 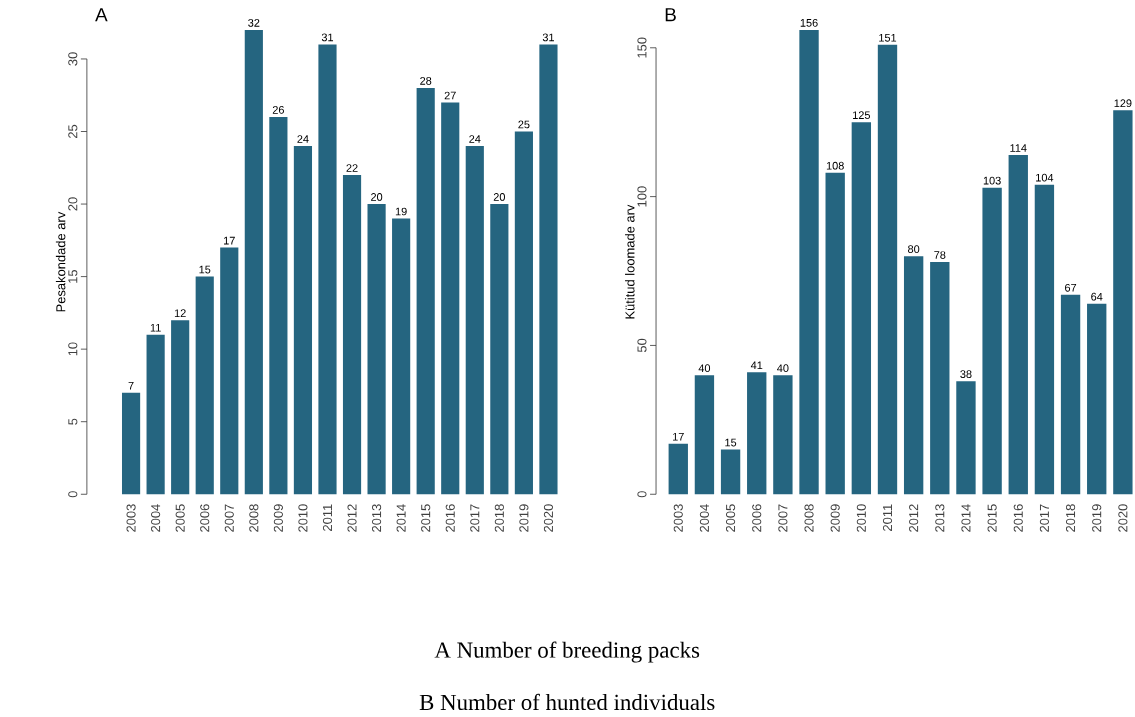 I want to click on data-label: 64, so click(x=1097, y=296).